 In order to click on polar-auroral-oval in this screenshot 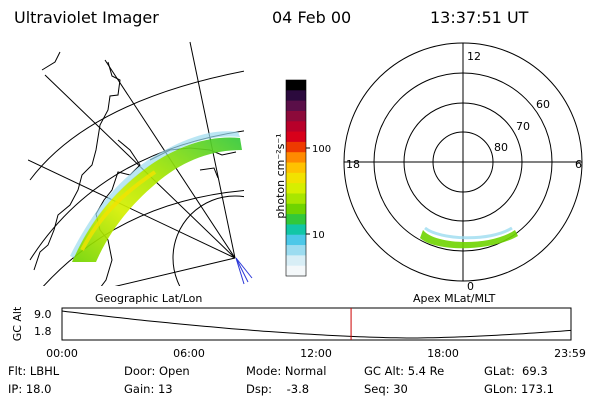, I will do `click(469, 239)`.